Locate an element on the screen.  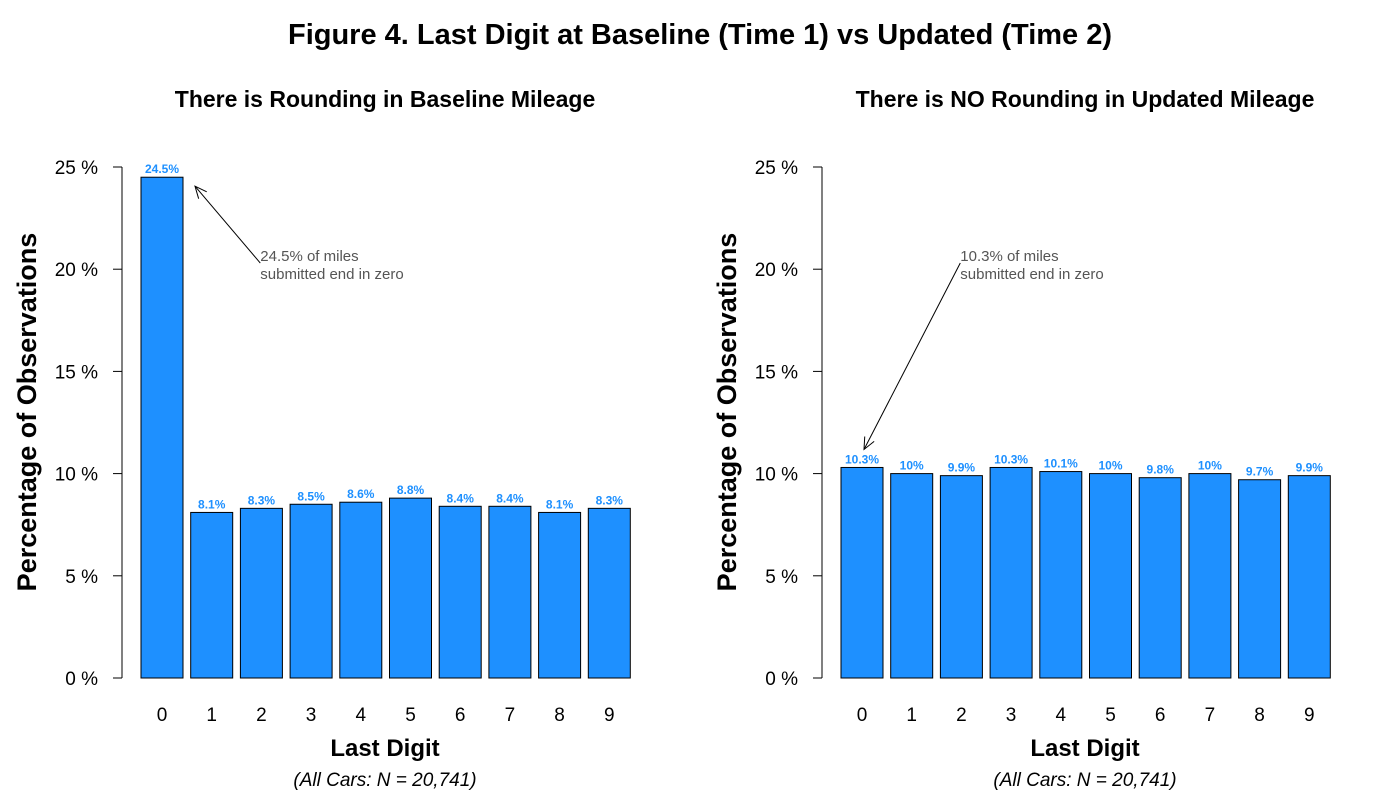
value-label: 8.8% is located at coordinates (411, 490).